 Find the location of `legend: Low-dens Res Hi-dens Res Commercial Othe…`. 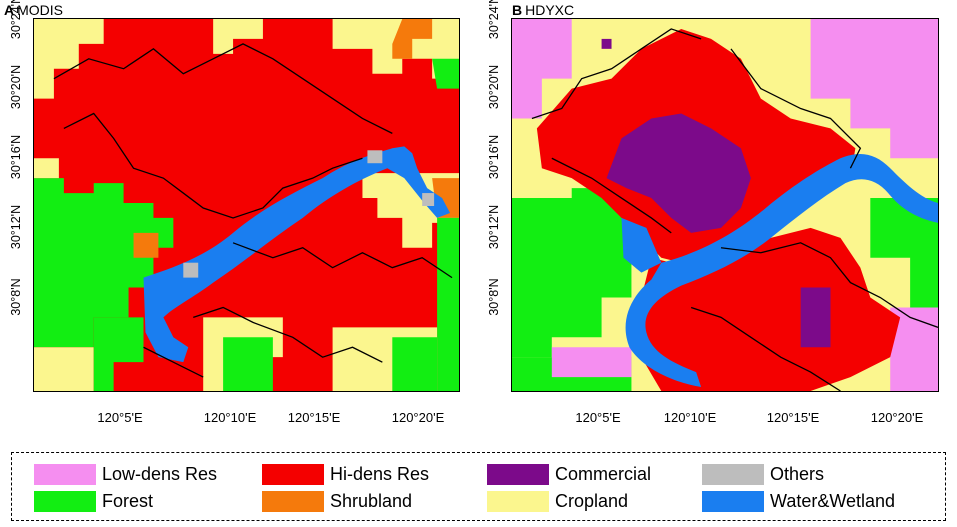

legend: Low-dens Res Hi-dens Res Commercial Othe… is located at coordinates (478, 486).